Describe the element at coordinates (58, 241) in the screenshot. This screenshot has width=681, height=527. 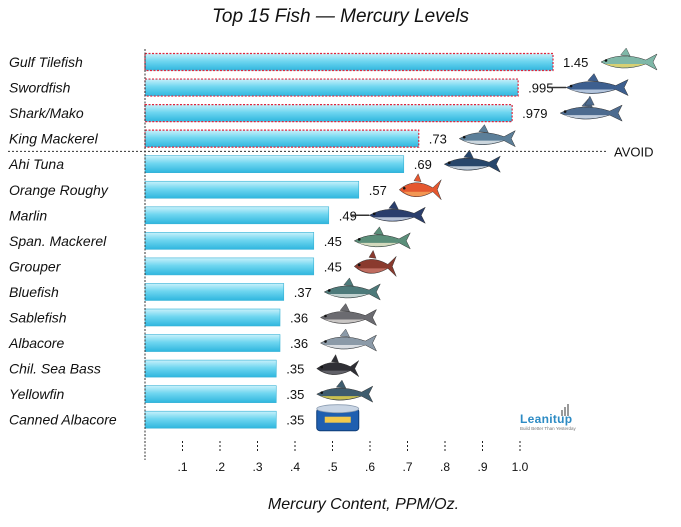
I see `category-label: Span. Mackerel` at that location.